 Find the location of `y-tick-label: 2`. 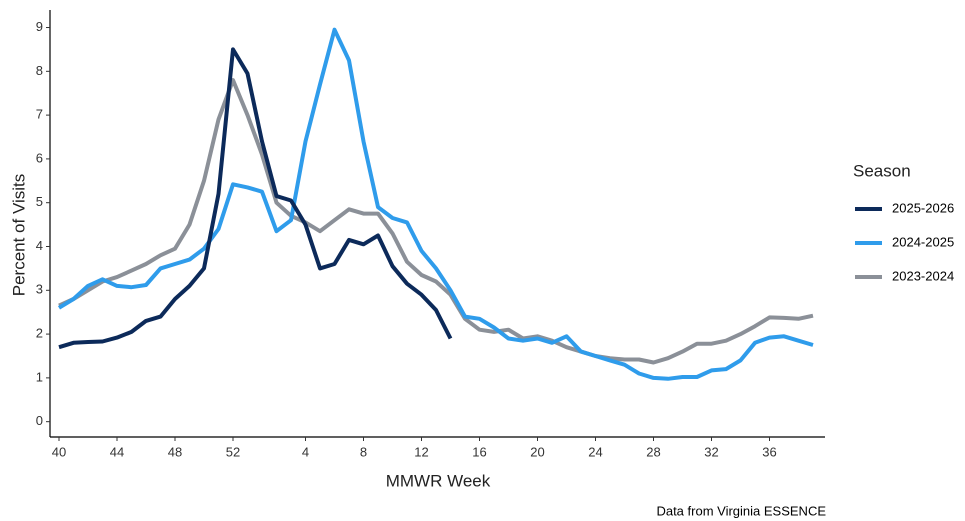

y-tick-label: 2 is located at coordinates (39, 333).